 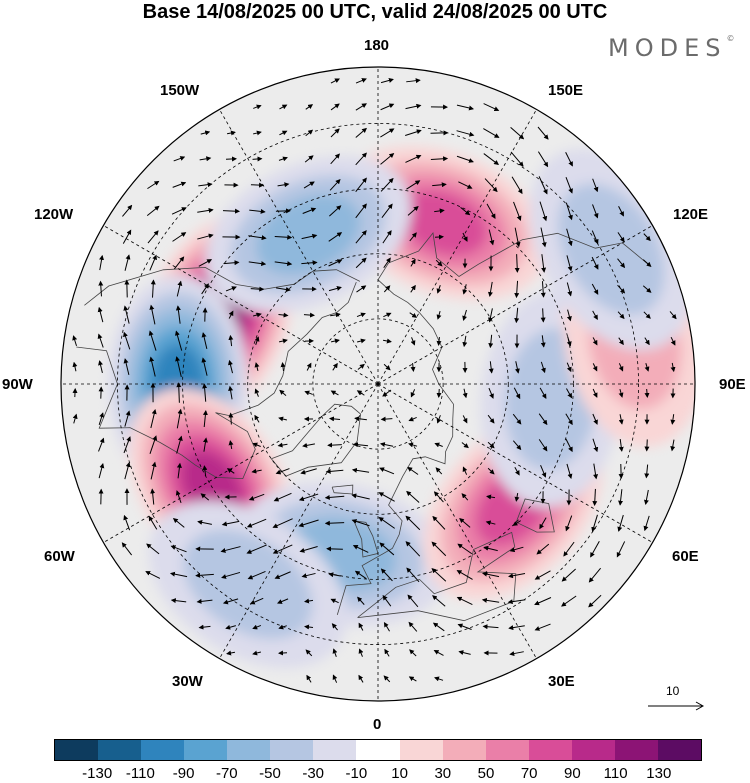 What do you see at coordinates (180, 90) in the screenshot?
I see `lon-label-150w: 150W` at bounding box center [180, 90].